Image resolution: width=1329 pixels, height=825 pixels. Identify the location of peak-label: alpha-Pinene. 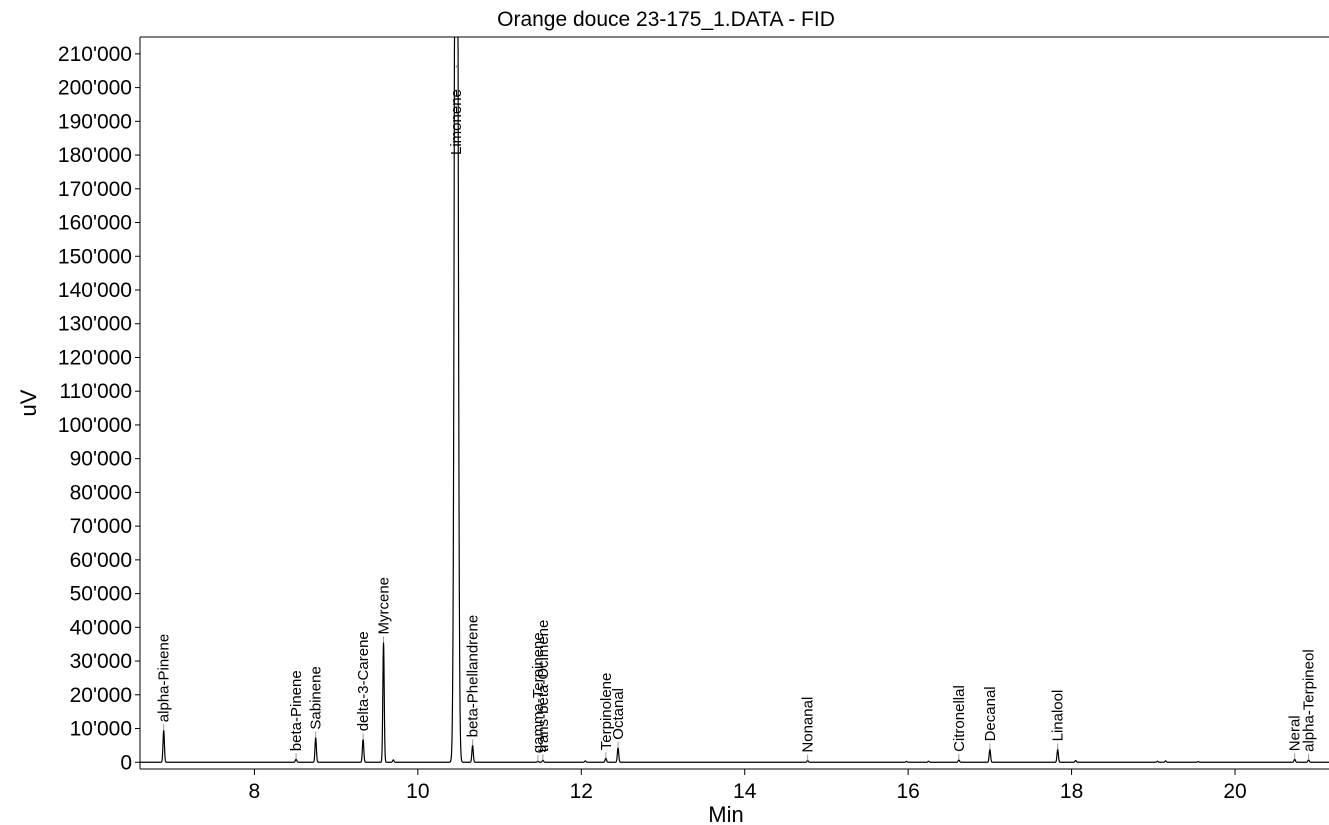
(164, 678).